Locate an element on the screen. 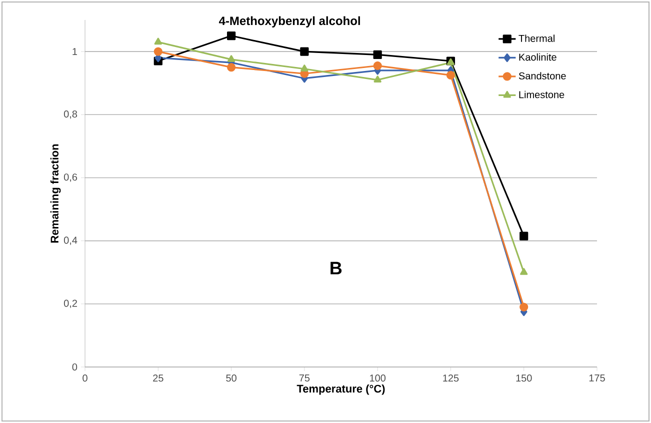 The image size is (651, 423). x-tick-label: 175 is located at coordinates (597, 378).